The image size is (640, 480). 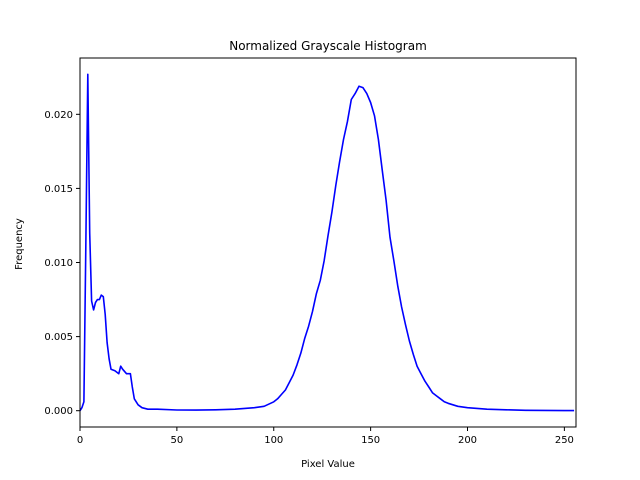 I want to click on x-tick-label: 250, so click(x=564, y=440).